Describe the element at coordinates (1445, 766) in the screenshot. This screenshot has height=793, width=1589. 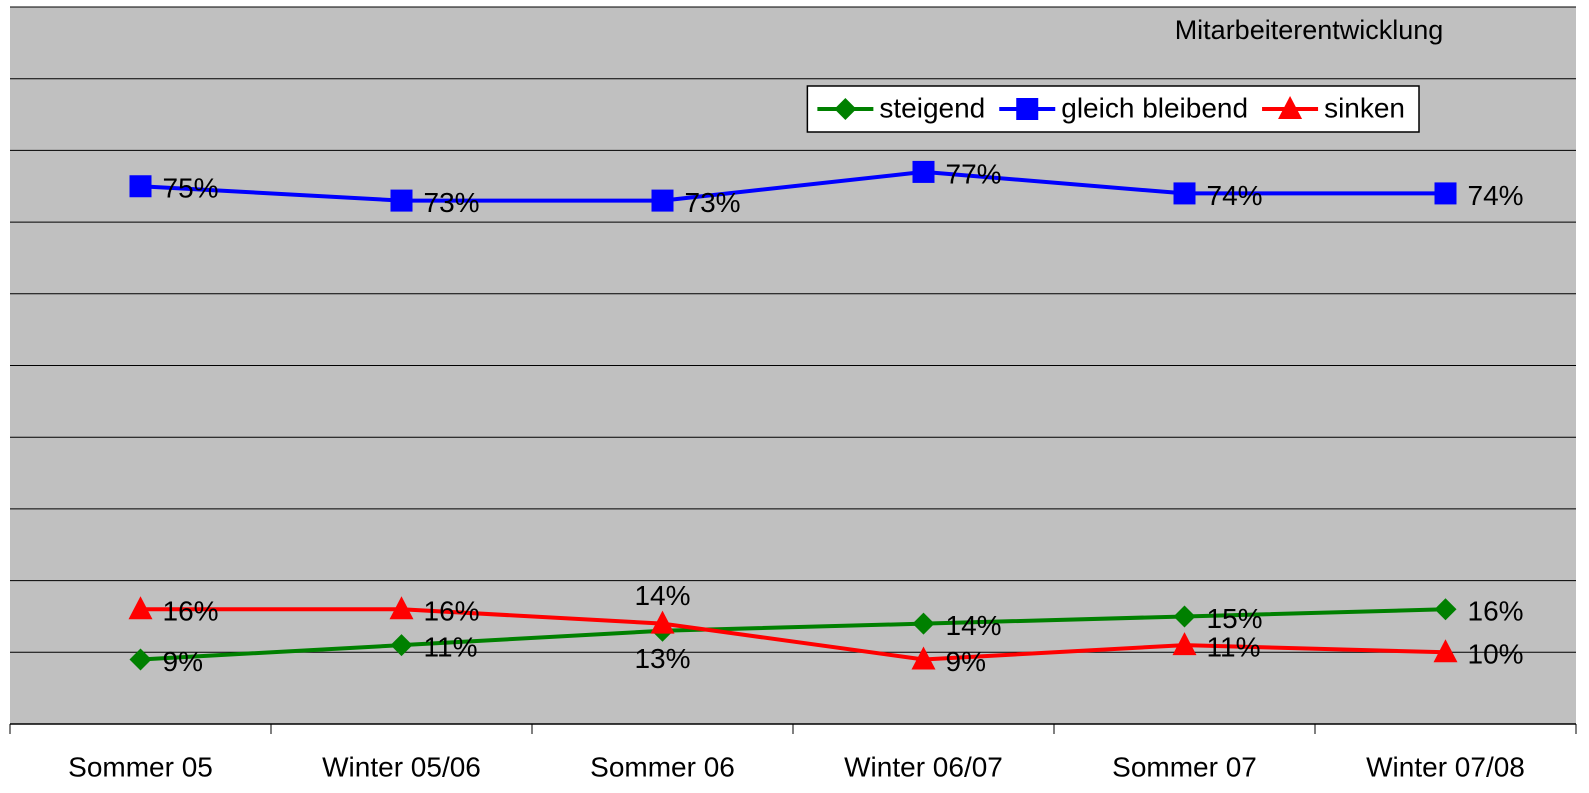
I see `x-tick-label: Winter 07/08` at that location.